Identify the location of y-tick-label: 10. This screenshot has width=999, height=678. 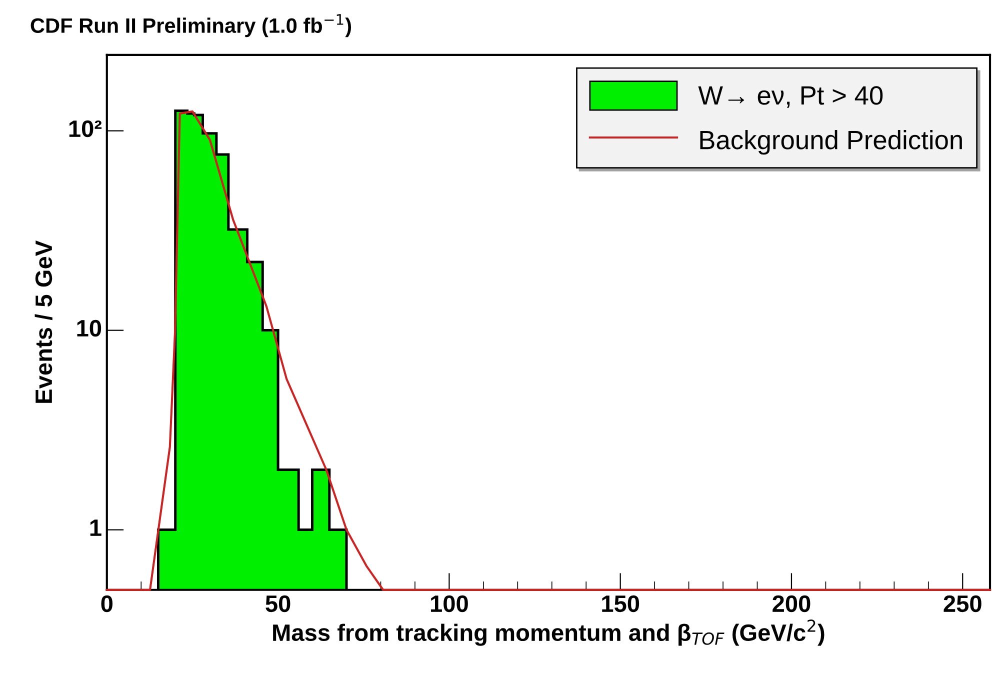
(89, 328).